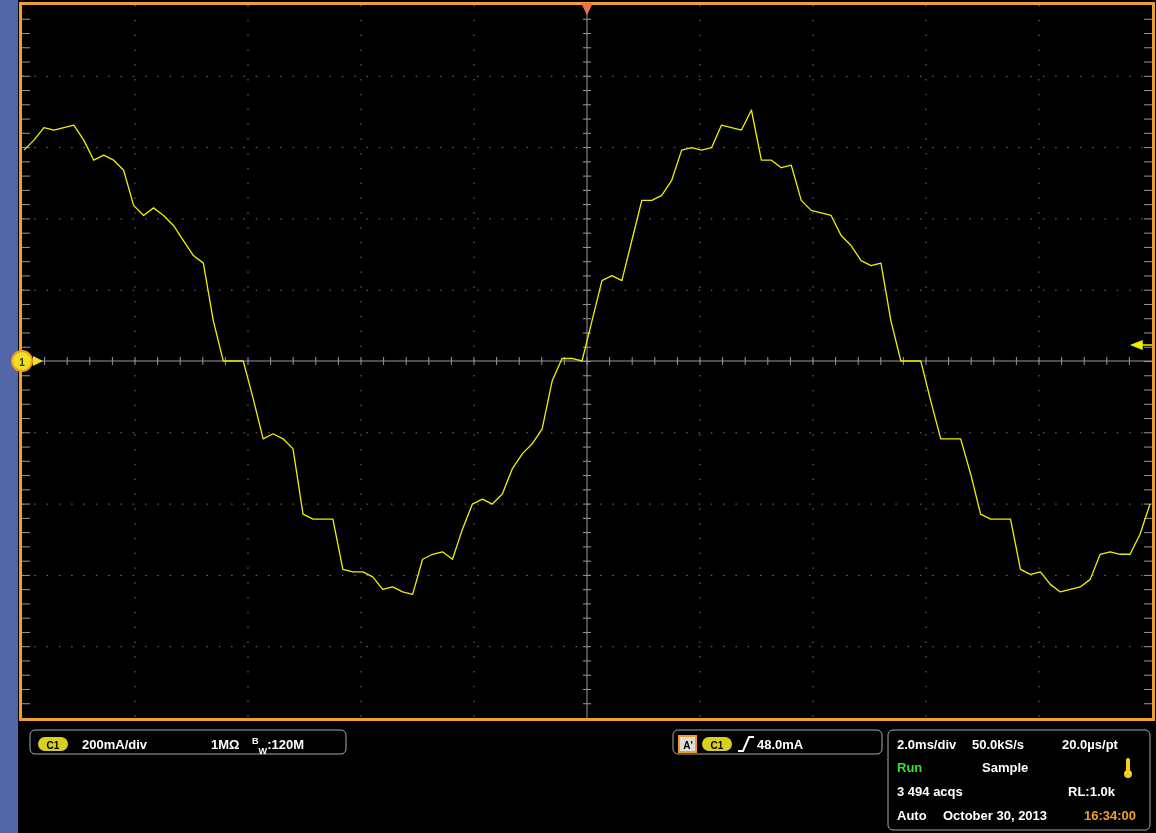  What do you see at coordinates (930, 791) in the screenshot?
I see `text: 3 494 acqs` at bounding box center [930, 791].